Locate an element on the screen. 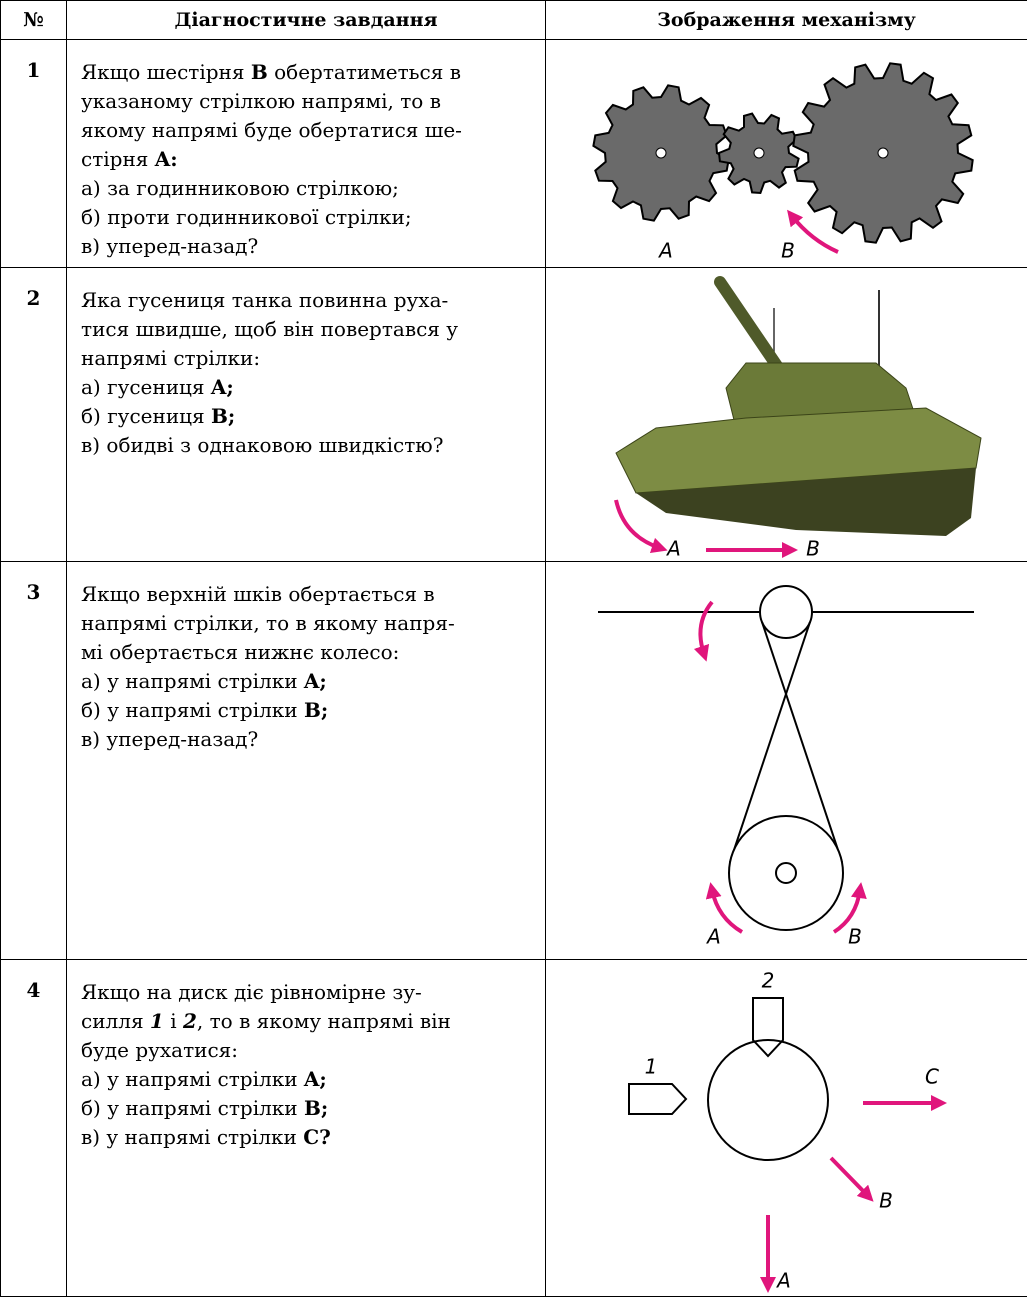 This screenshot has height=1297, width=1027. text: буде рухатися: is located at coordinates (160, 1050).